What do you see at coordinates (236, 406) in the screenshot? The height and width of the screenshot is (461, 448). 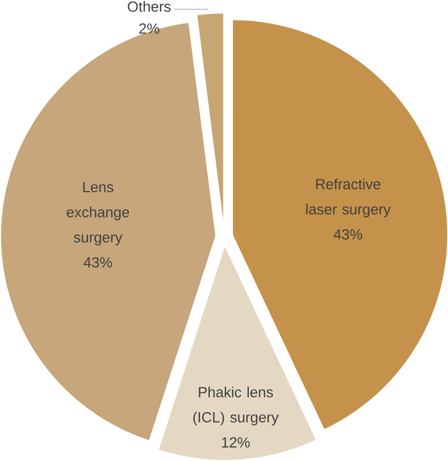 I see `slice-label: Phakic lens (ICL) surgery` at bounding box center [236, 406].